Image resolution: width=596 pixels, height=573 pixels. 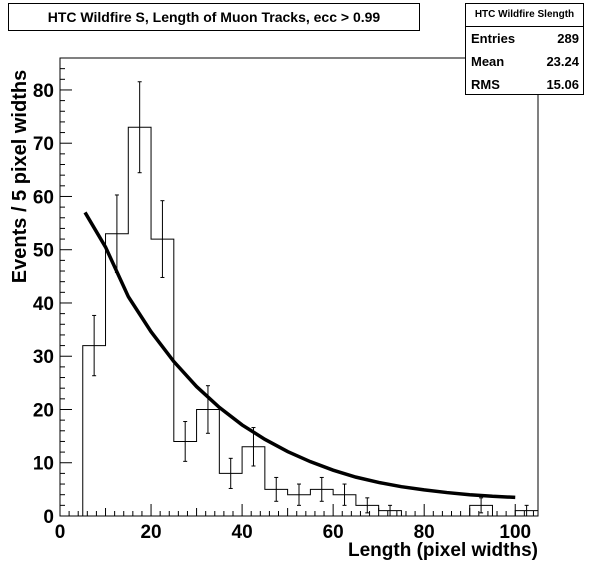 I want to click on y-tick-label: 40, so click(x=43, y=304).